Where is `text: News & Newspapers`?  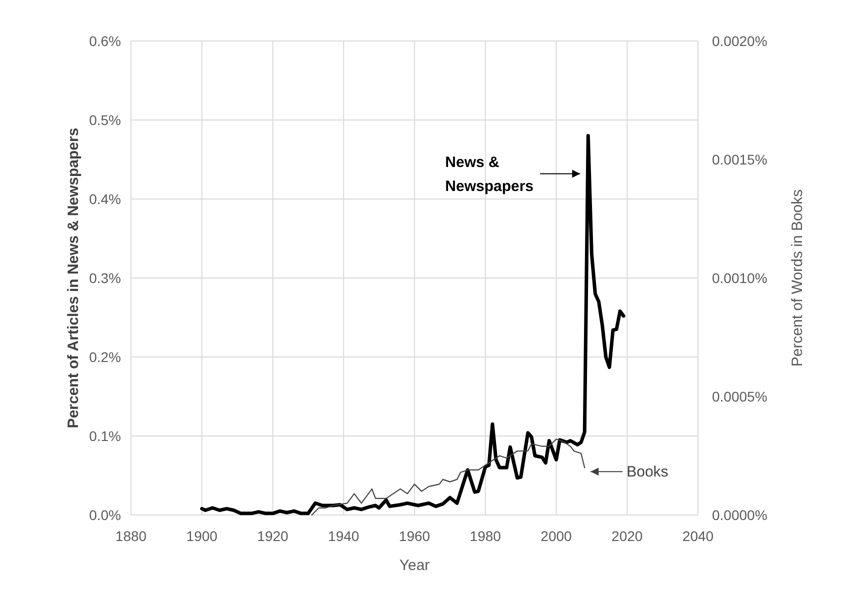
text: News & Newspapers is located at coordinates (489, 174).